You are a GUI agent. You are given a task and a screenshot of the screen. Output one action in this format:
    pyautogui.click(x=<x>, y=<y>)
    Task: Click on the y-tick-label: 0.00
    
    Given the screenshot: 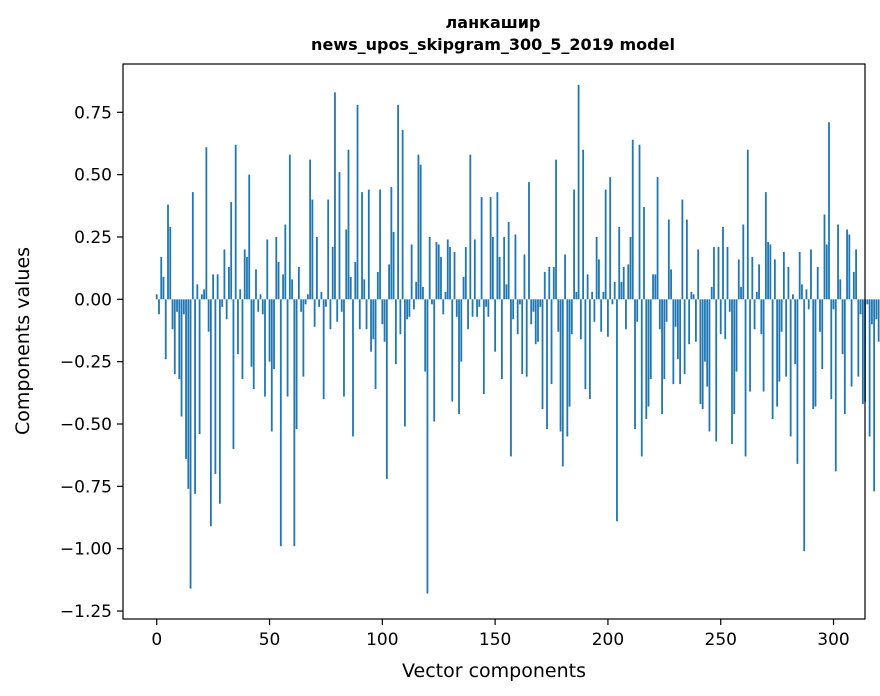 What is the action you would take?
    pyautogui.click(x=93, y=300)
    